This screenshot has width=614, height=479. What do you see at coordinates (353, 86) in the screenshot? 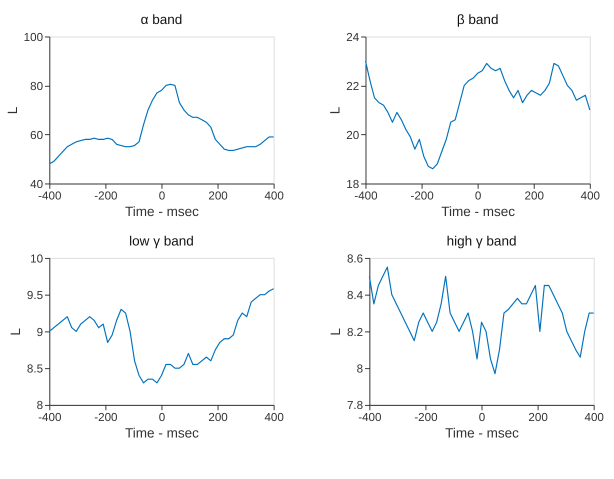
I see `y-tick-label: 22` at bounding box center [353, 86].